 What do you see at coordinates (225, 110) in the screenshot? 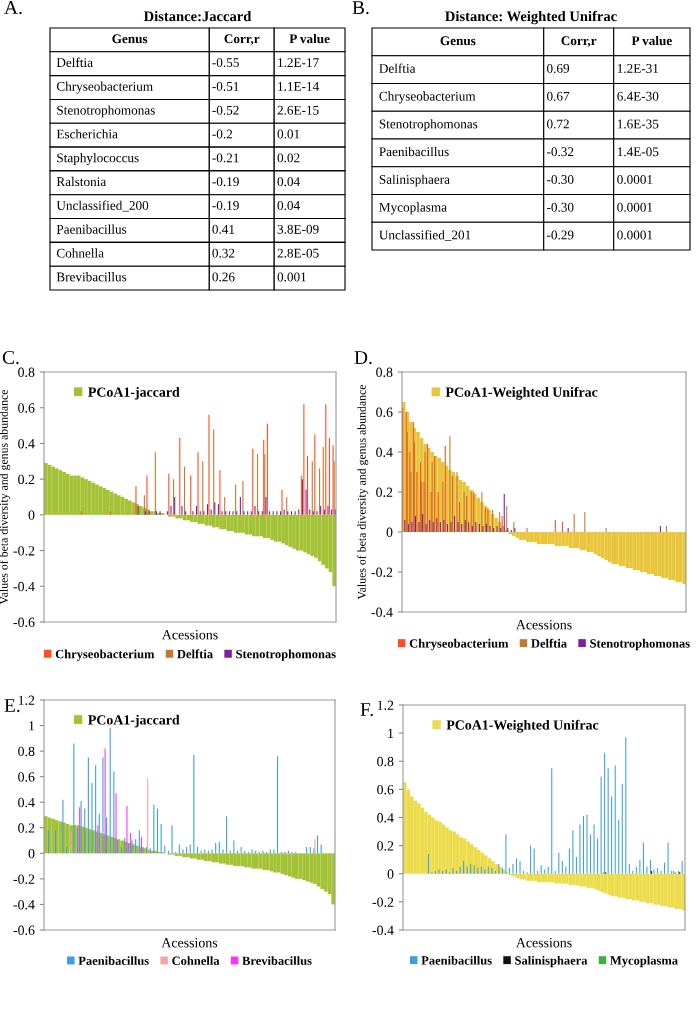
I see `data-label: -0.52` at bounding box center [225, 110].